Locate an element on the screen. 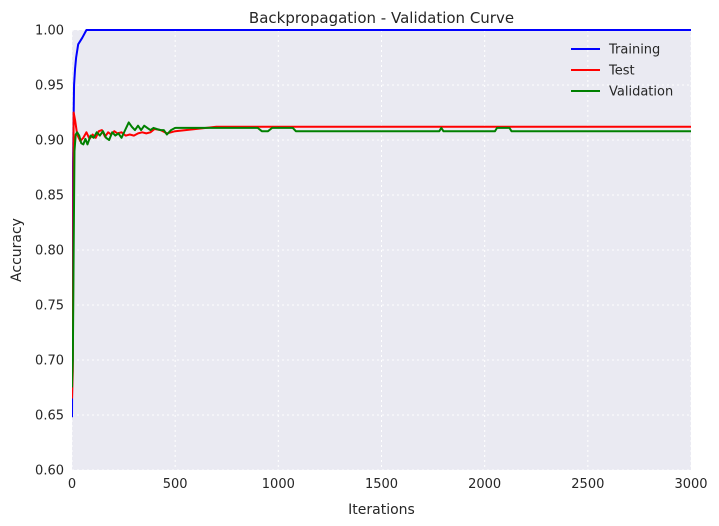 The image size is (719, 526). x-tick-label: 3000 is located at coordinates (690, 484).